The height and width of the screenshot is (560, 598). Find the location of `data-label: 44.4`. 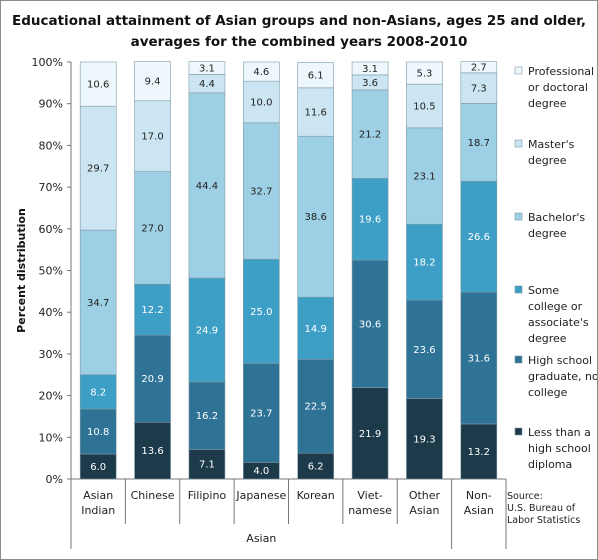

data-label: 44.4 is located at coordinates (207, 186).